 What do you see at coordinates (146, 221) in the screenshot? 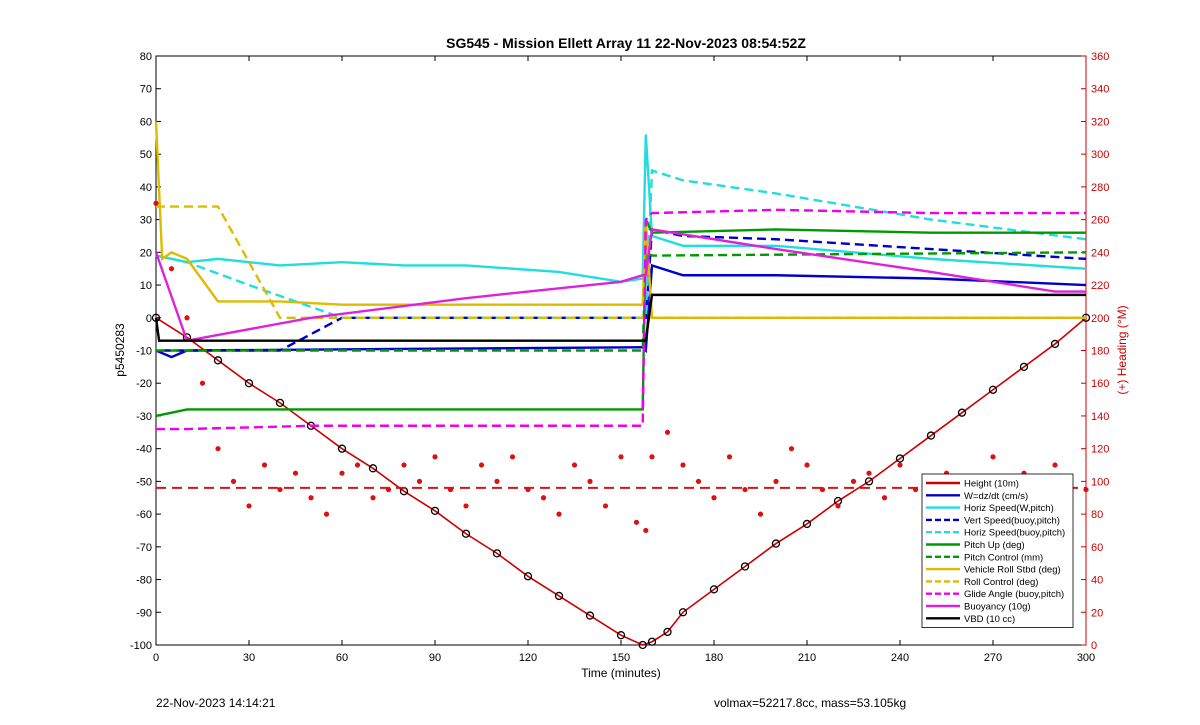
I see `y-tick-label: 30` at bounding box center [146, 221].